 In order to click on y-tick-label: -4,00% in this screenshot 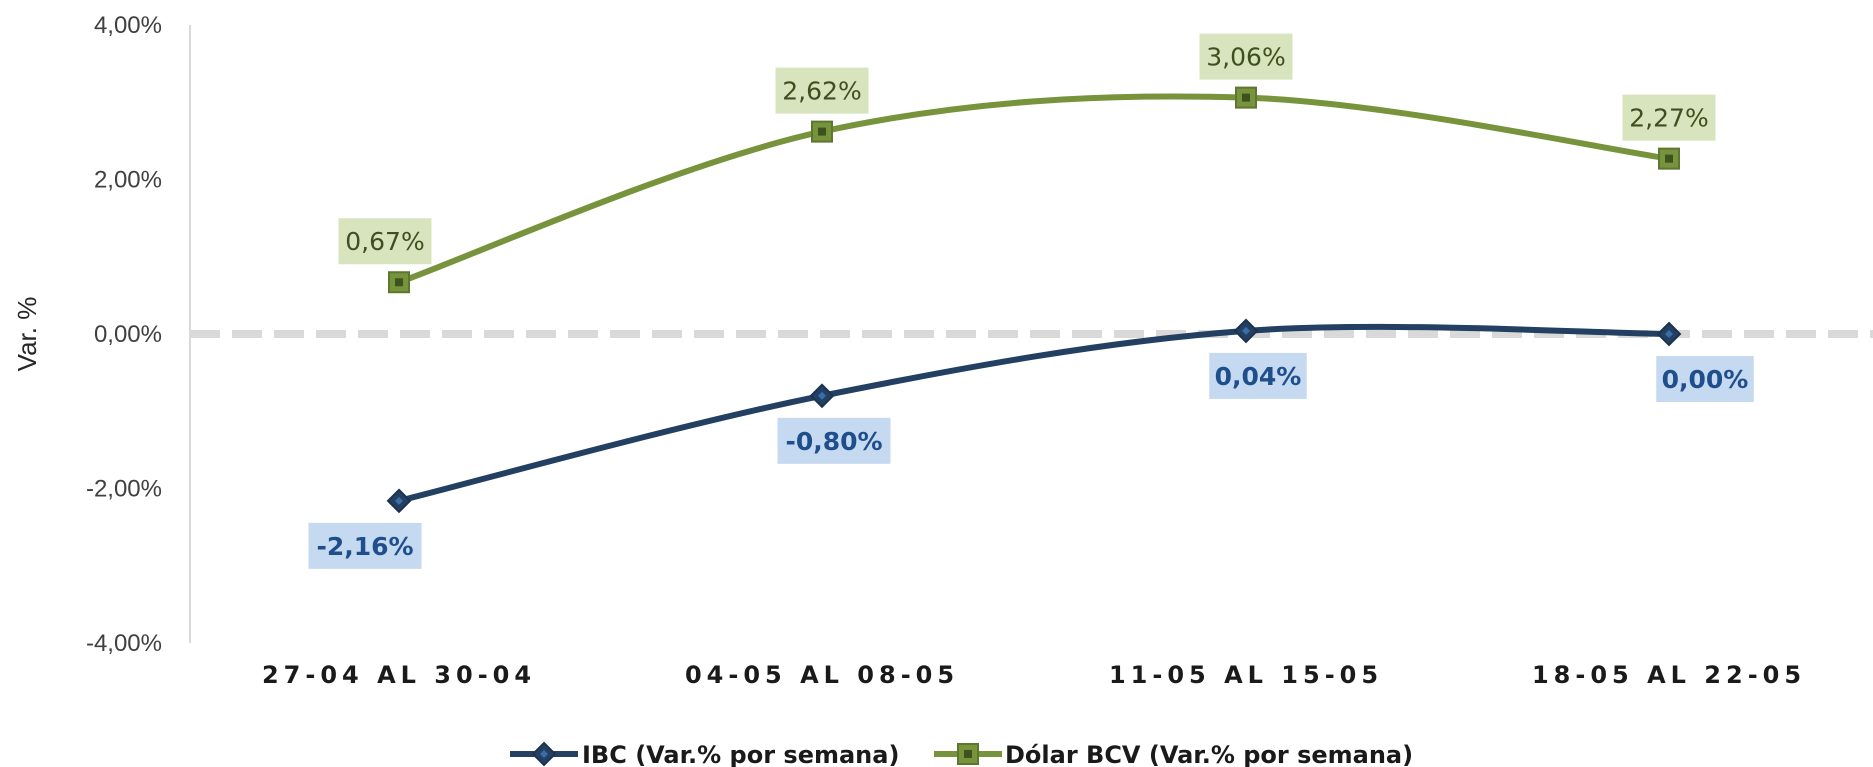, I will do `click(124, 643)`.